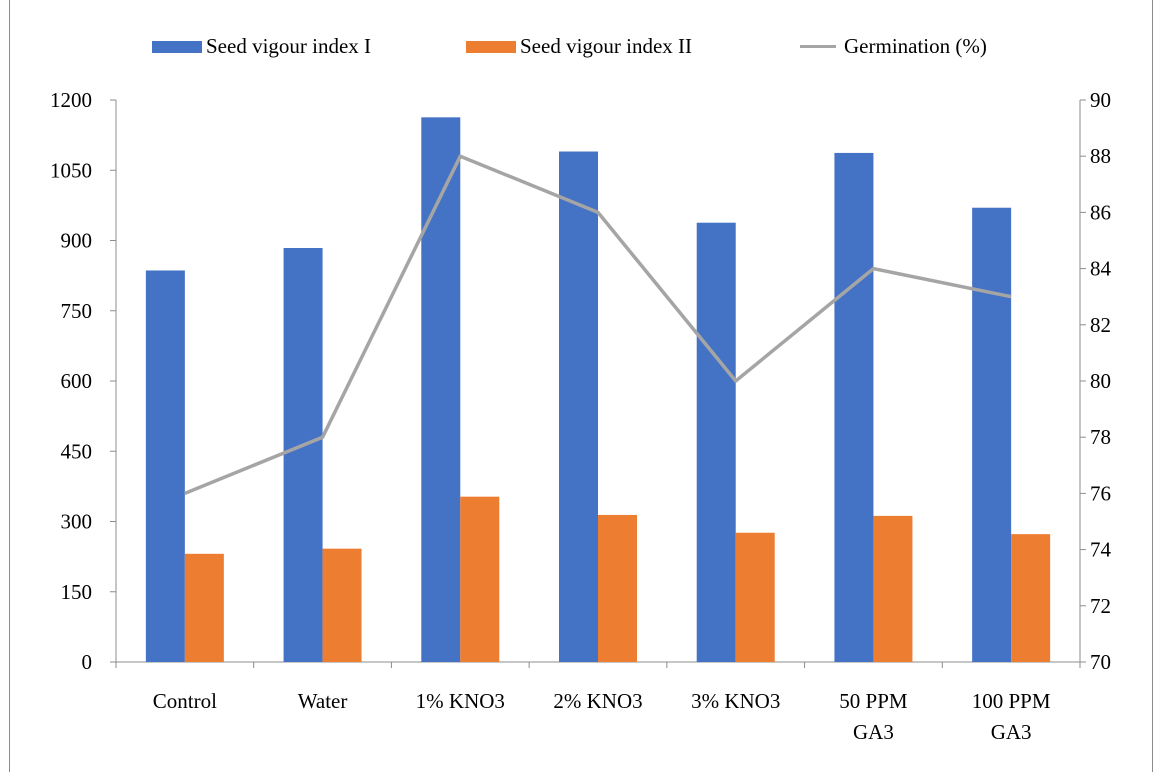 This screenshot has width=1160, height=772. I want to click on x-tick-label: 1% KNO3, so click(460, 701).